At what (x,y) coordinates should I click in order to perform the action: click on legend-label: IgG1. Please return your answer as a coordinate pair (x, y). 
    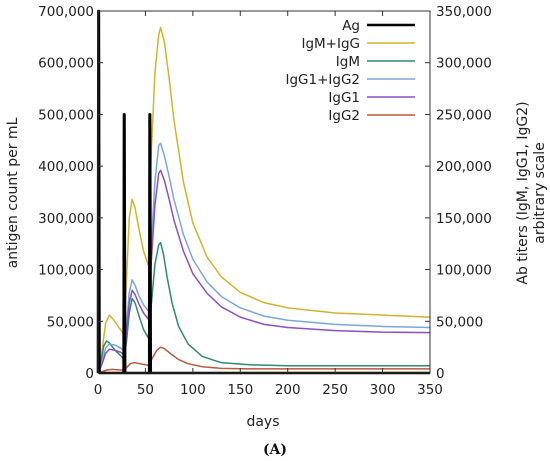
    Looking at the image, I should click on (344, 98).